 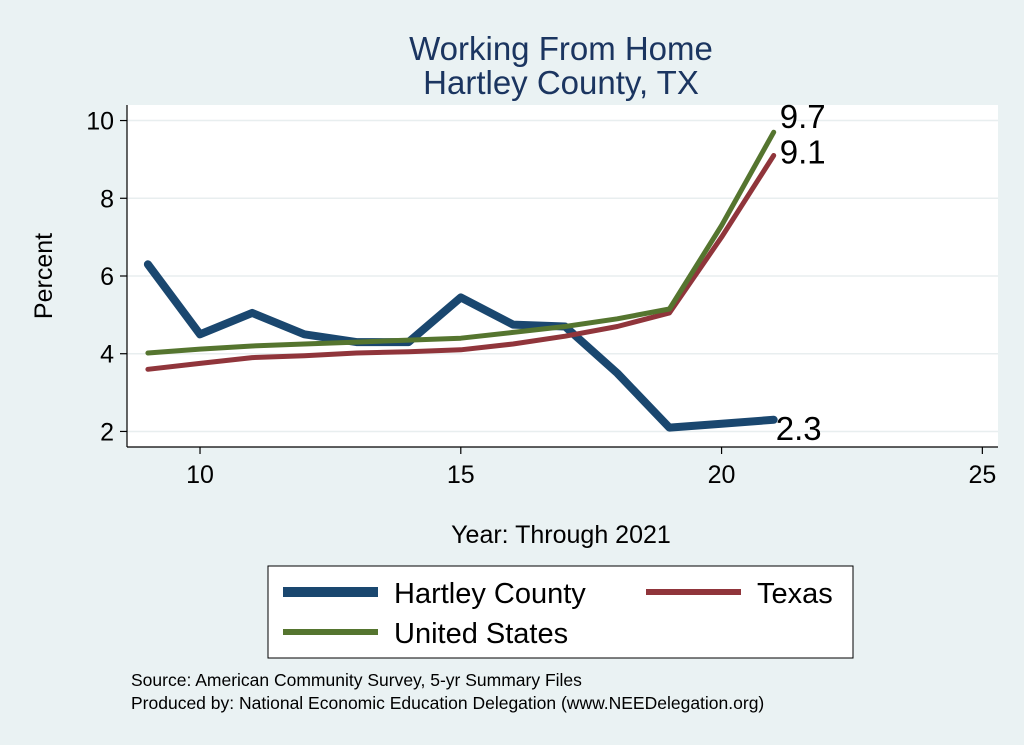 I want to click on chart-title-line-1: Working From Home, so click(x=561, y=48).